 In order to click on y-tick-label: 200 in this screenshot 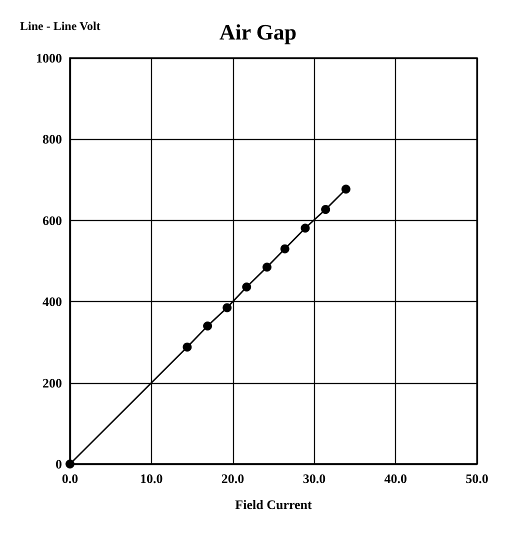, I will do `click(52, 382)`.